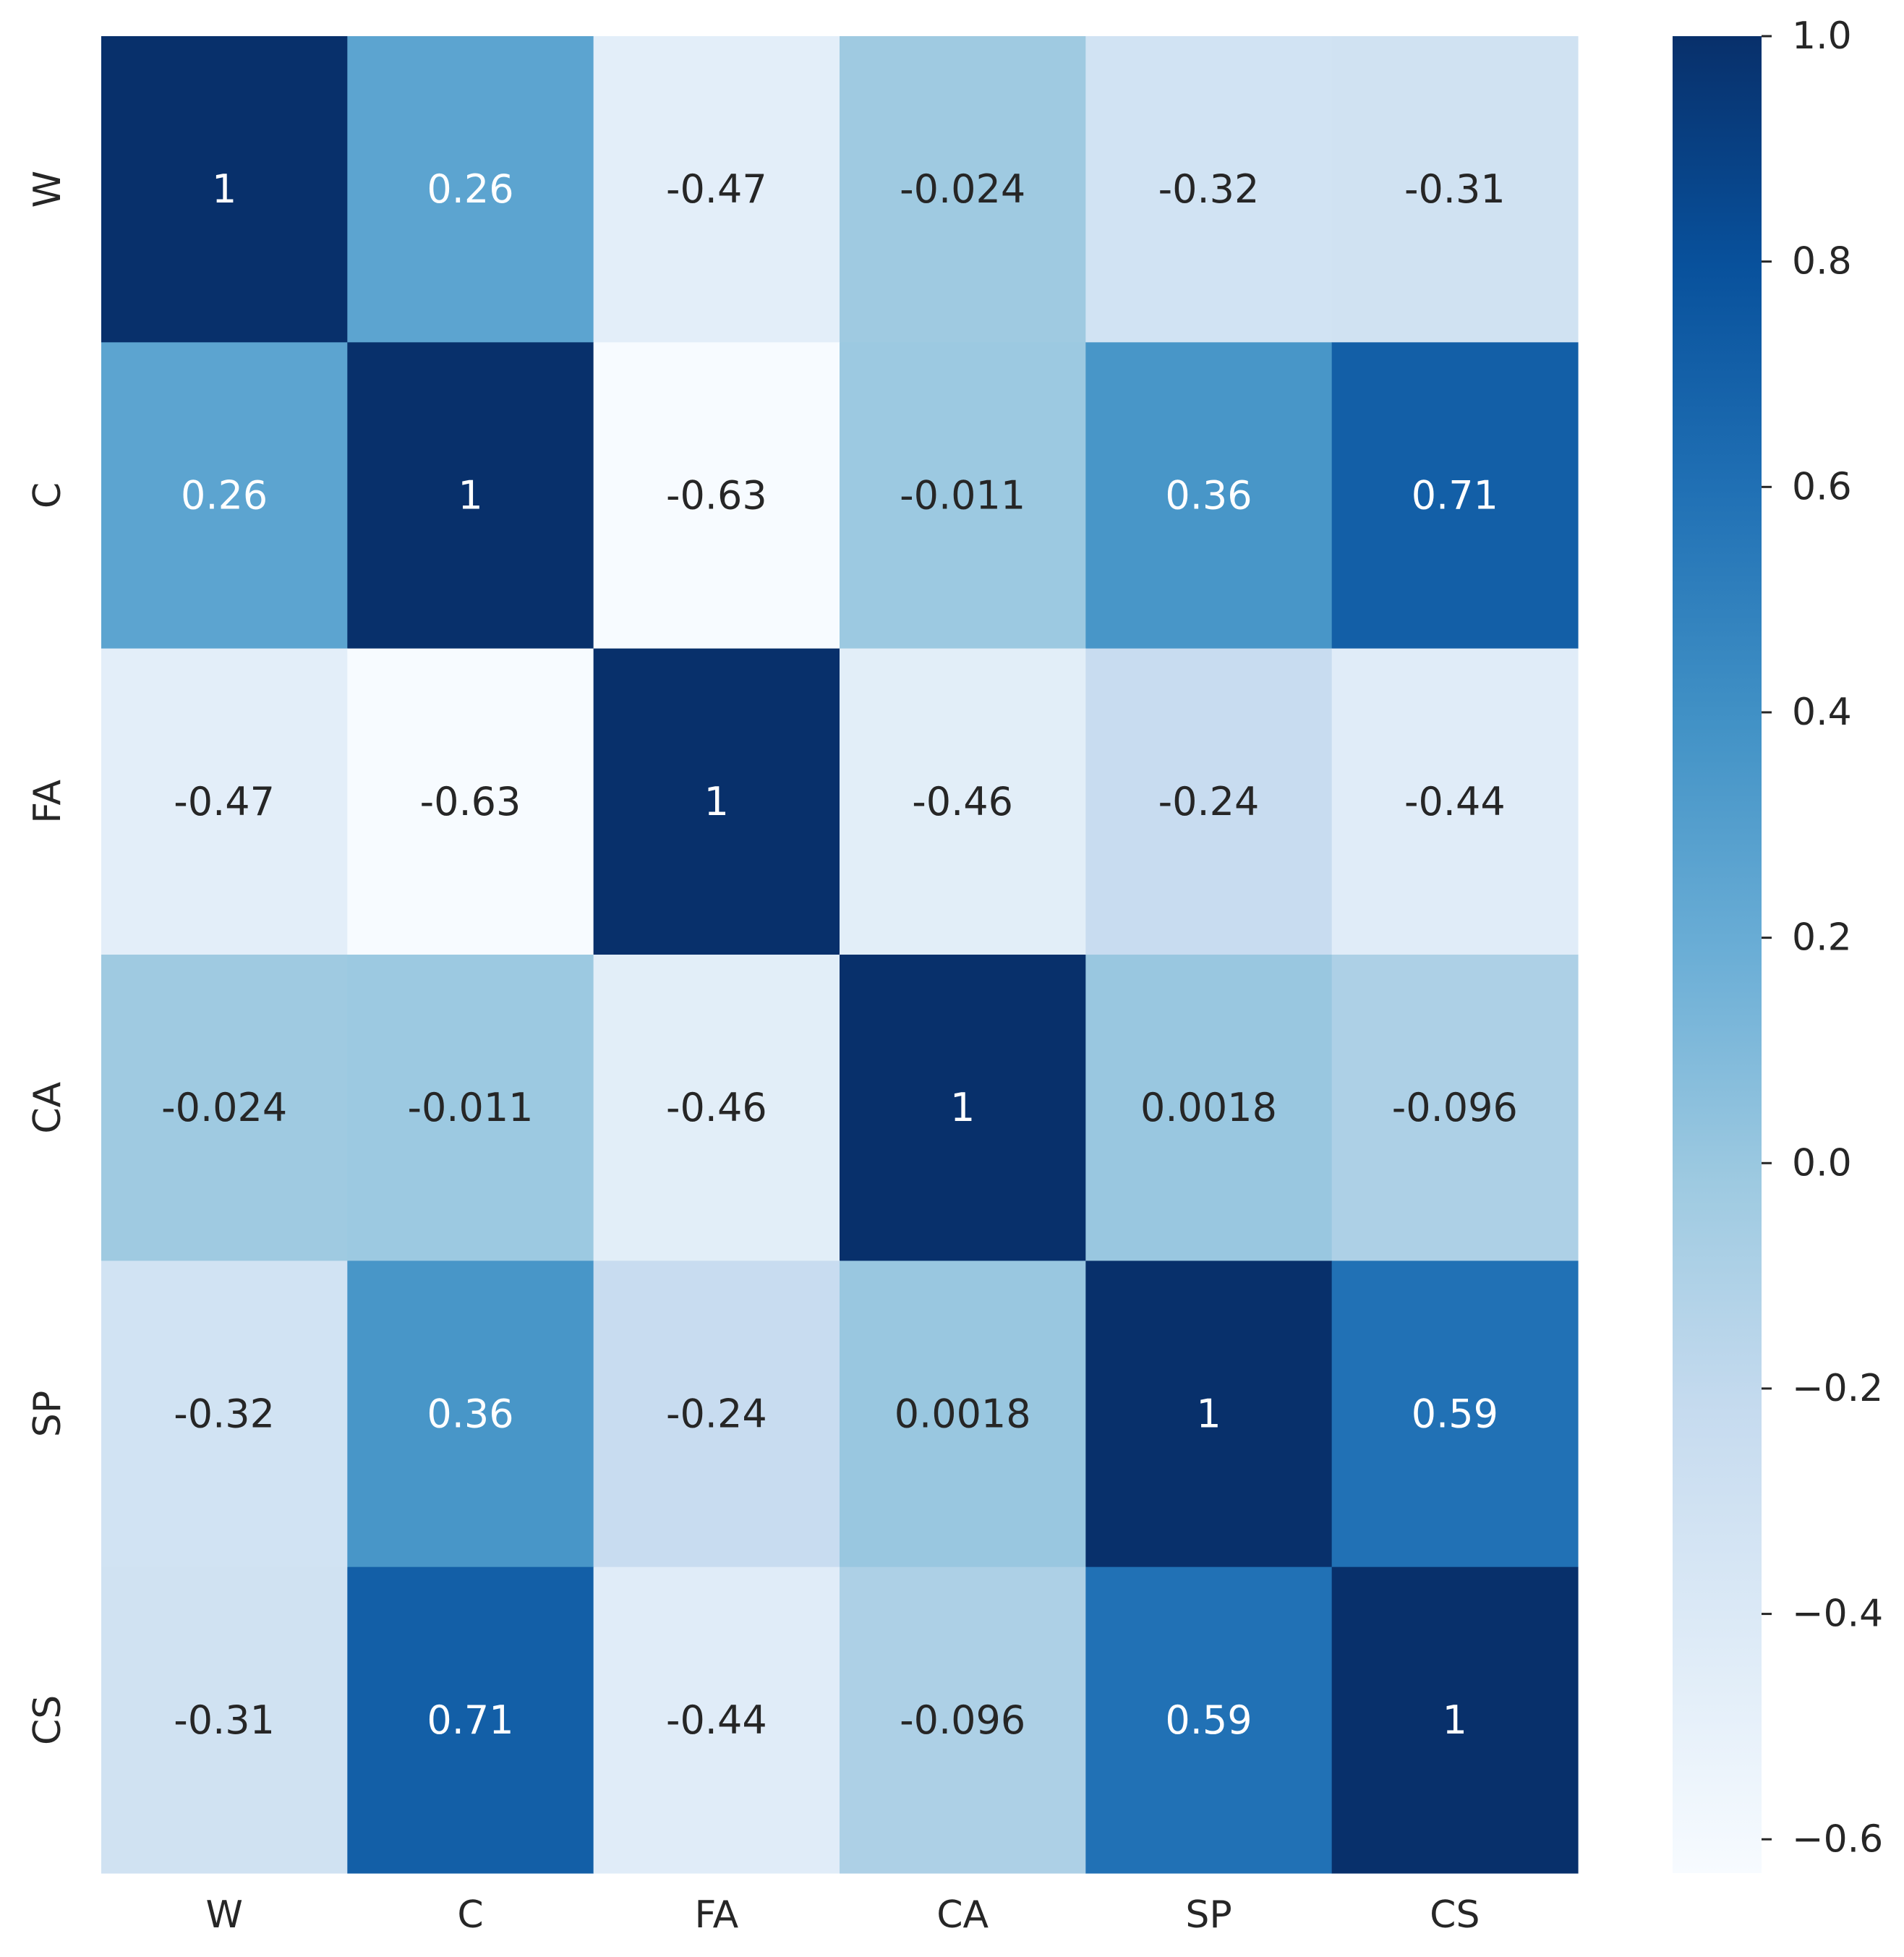 The height and width of the screenshot is (1957, 1904). I want to click on y-tick-label: CS, so click(48, 1720).